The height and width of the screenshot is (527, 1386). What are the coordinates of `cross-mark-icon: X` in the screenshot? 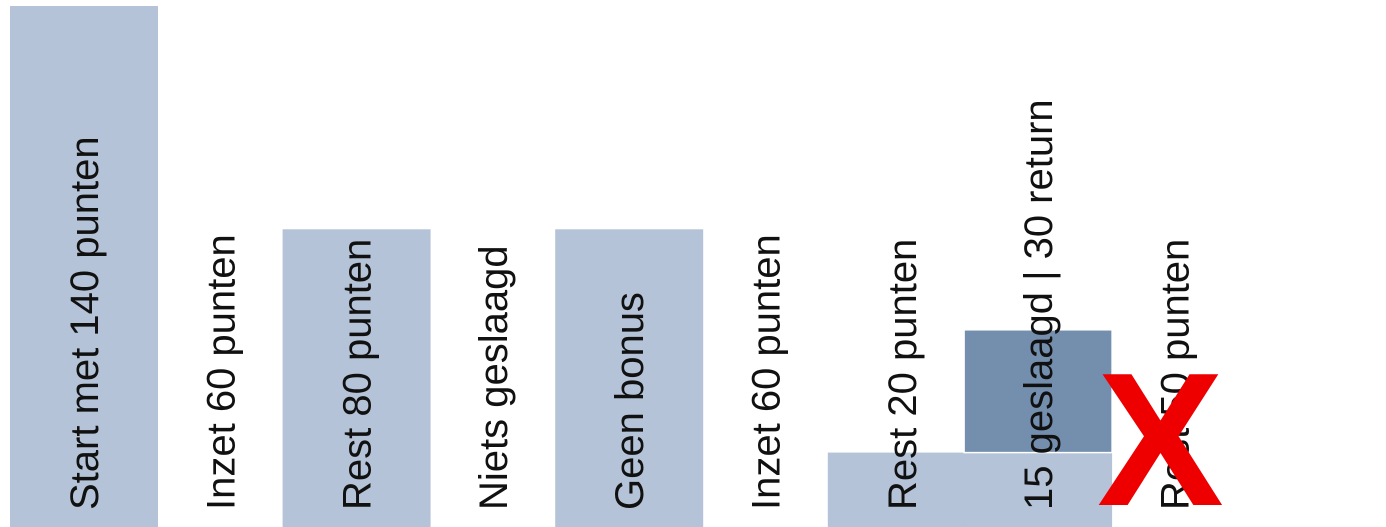 It's located at (1160, 430).